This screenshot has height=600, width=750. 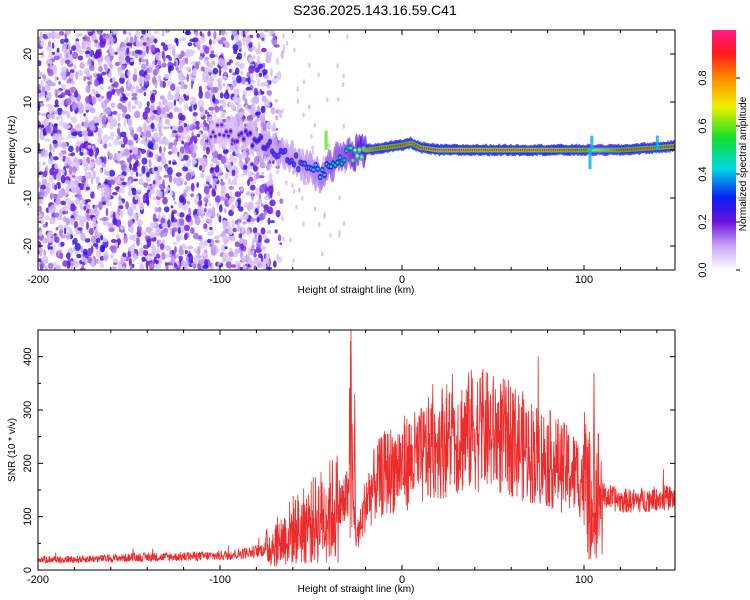 What do you see at coordinates (375, 10) in the screenshot?
I see `figure-title: S236.2025.143.16.59.C41` at bounding box center [375, 10].